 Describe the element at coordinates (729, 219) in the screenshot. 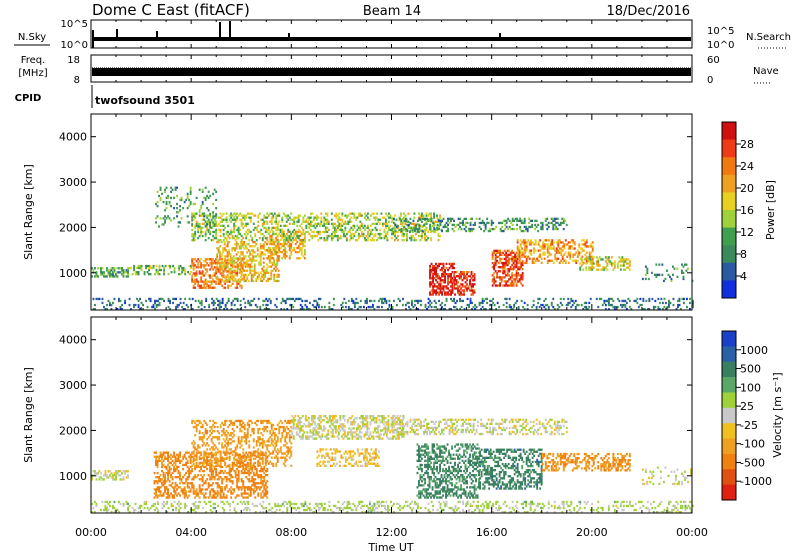

I see `colorbar-swatch` at that location.